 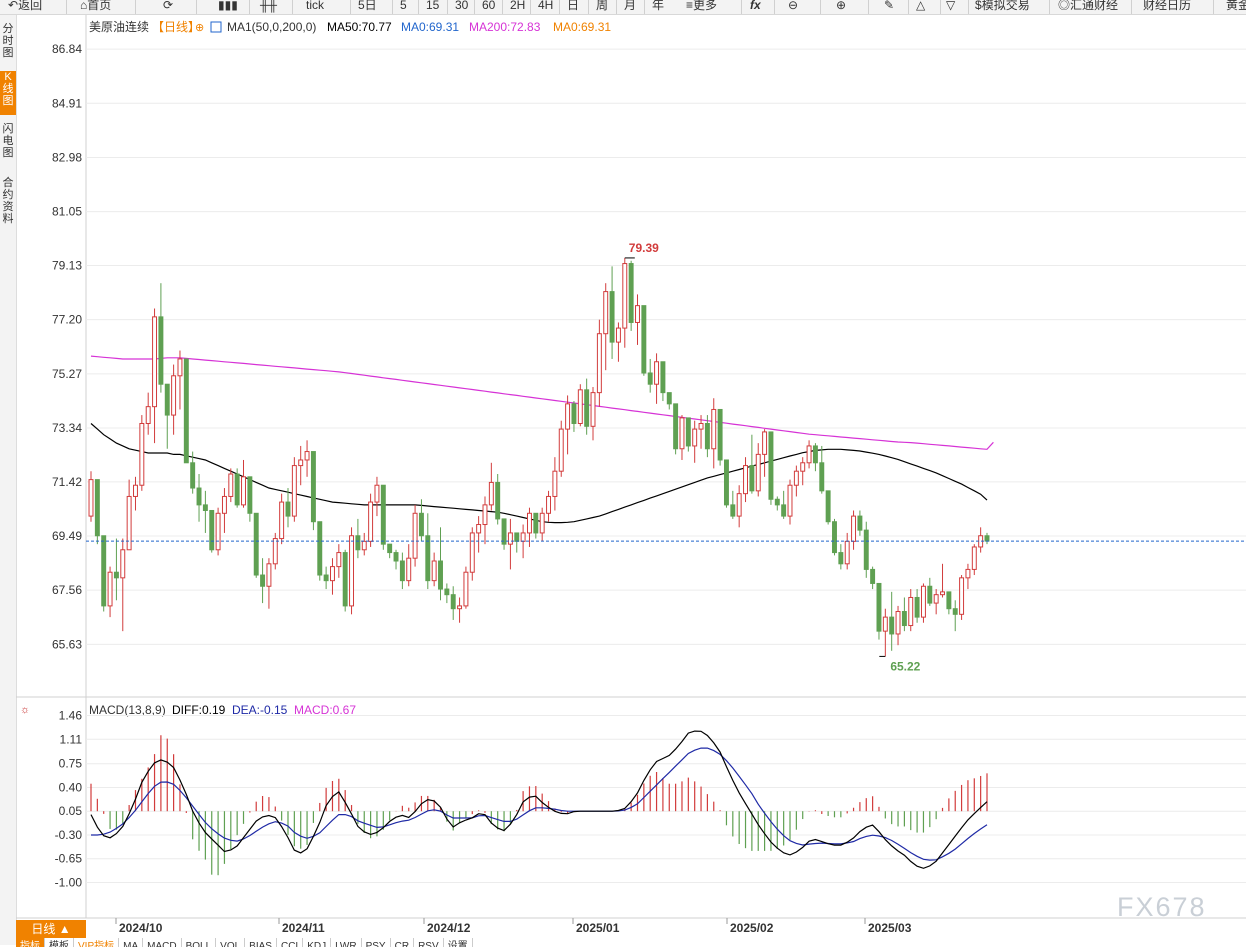 I want to click on period-button-1: 5, so click(x=403, y=6).